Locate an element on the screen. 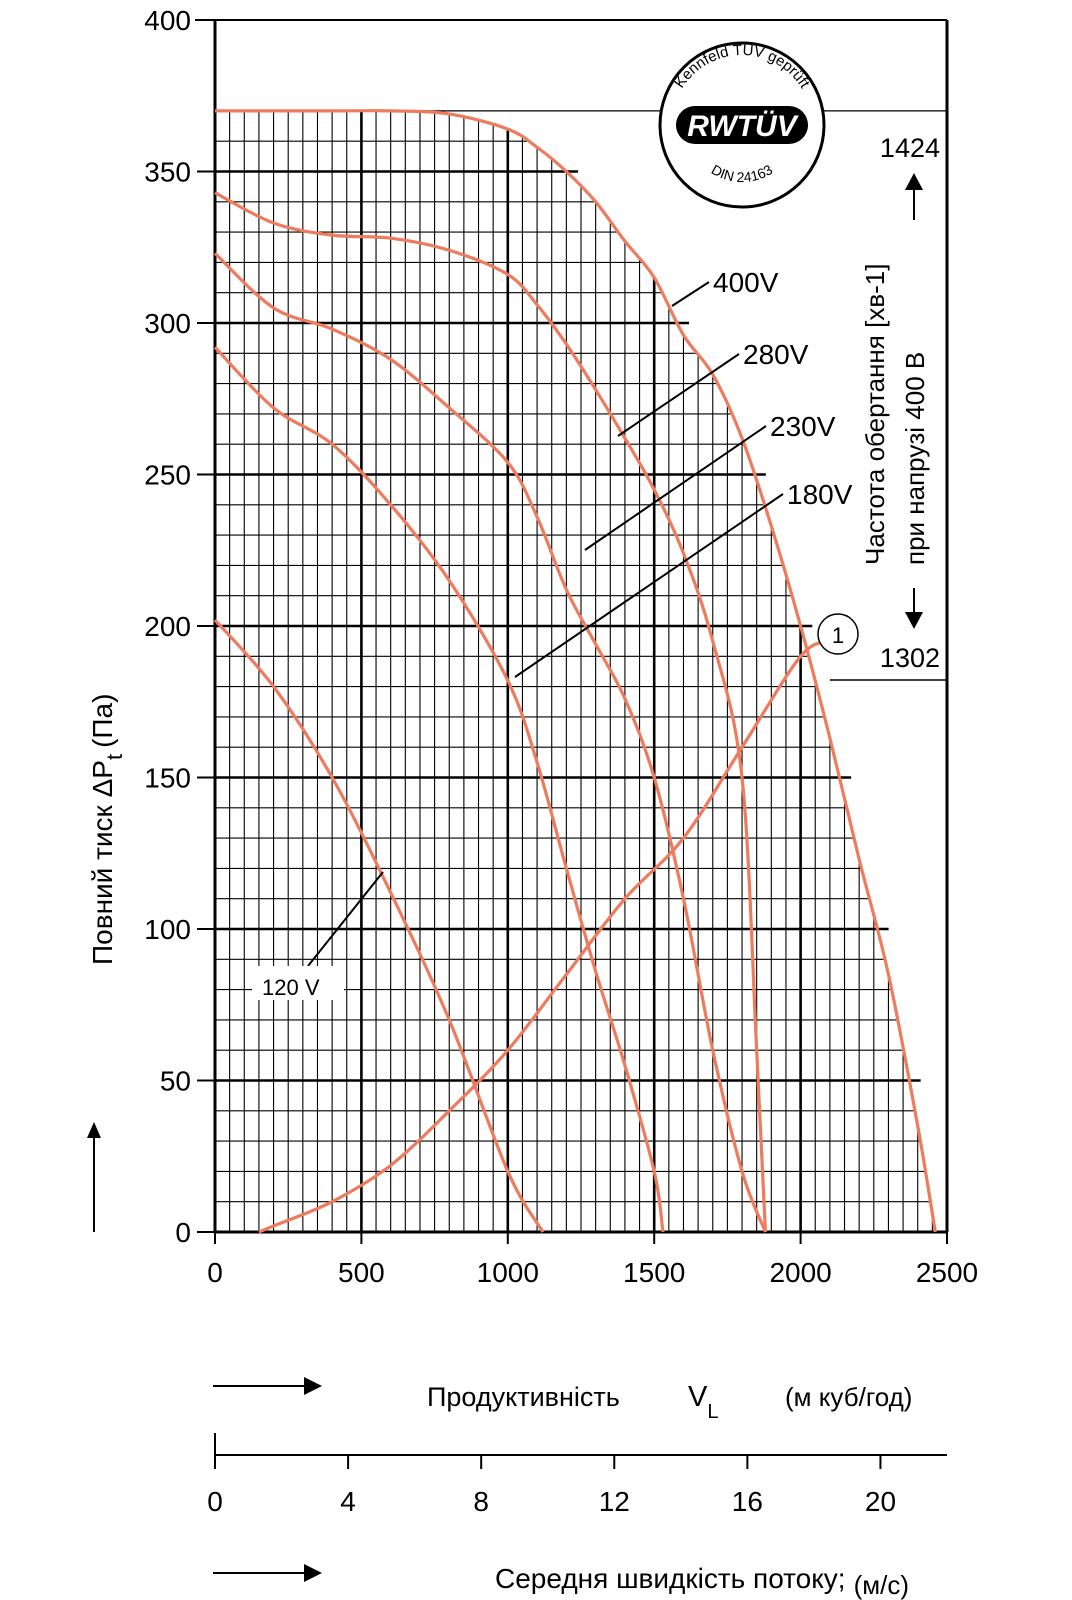 The image size is (1072, 1600). speed-top-value: 1424 is located at coordinates (910, 148).